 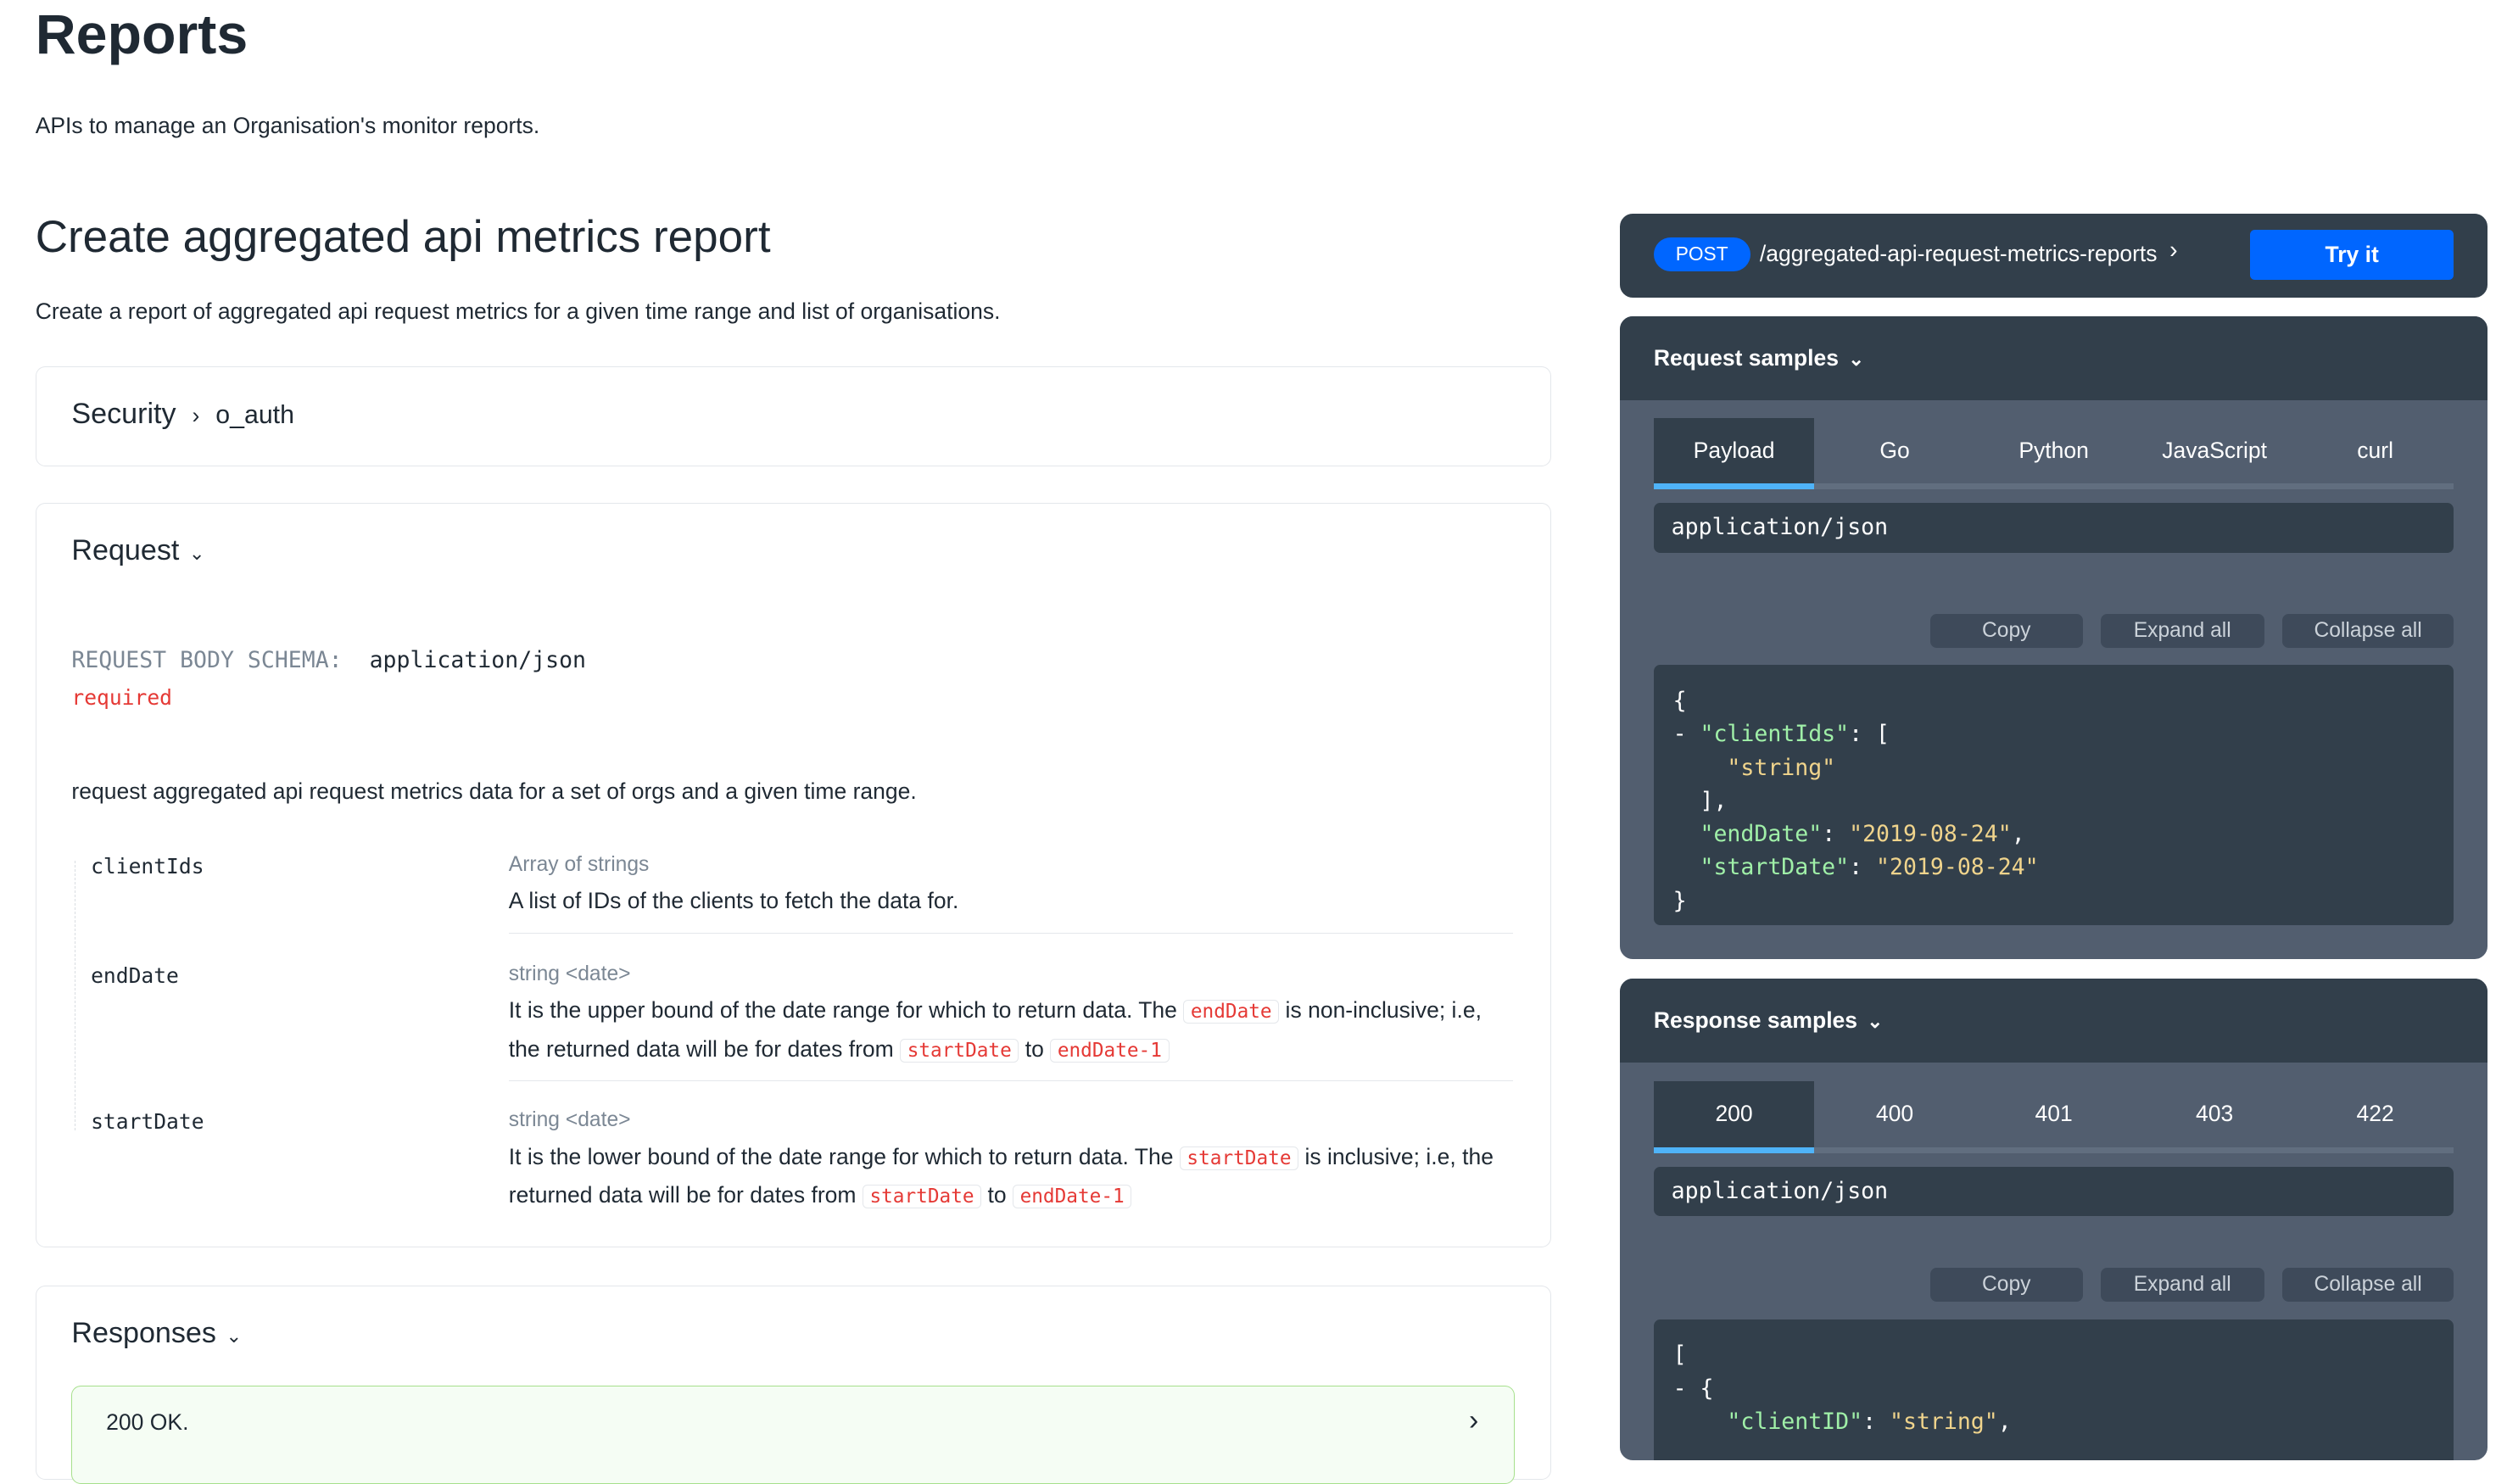 I want to click on schema-label: REQUEST BODY SCHEMA:, so click(x=207, y=660).